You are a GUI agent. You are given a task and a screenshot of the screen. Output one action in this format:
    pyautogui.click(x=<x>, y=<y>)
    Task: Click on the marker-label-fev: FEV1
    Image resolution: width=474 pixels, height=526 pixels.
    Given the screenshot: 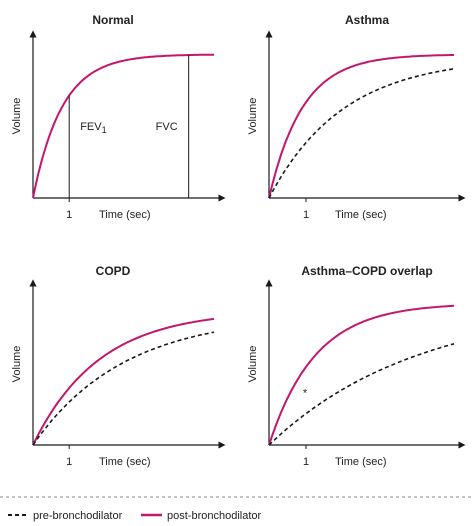 What is the action you would take?
    pyautogui.click(x=93, y=128)
    